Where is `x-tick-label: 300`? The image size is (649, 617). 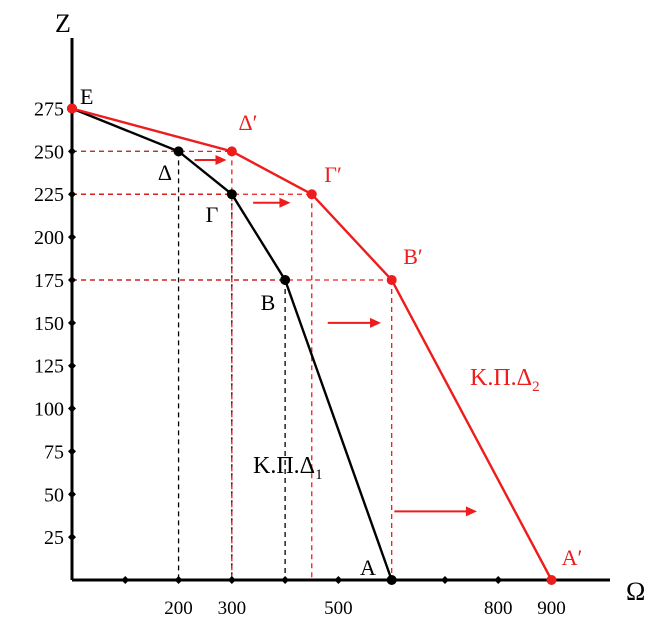 x-tick-label: 300 is located at coordinates (232, 607).